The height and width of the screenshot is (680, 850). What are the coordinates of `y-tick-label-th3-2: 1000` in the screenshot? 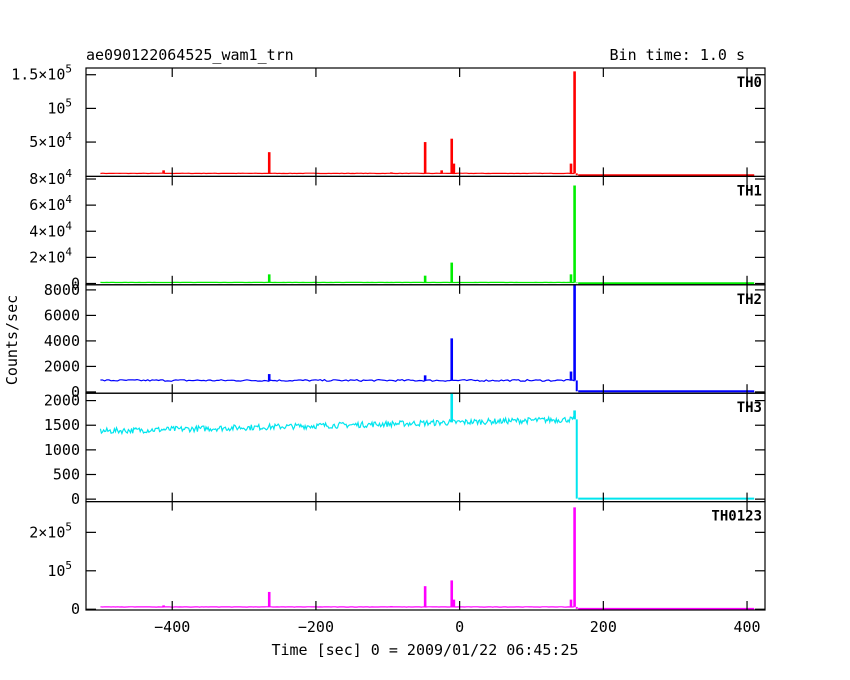 It's located at (62, 450).